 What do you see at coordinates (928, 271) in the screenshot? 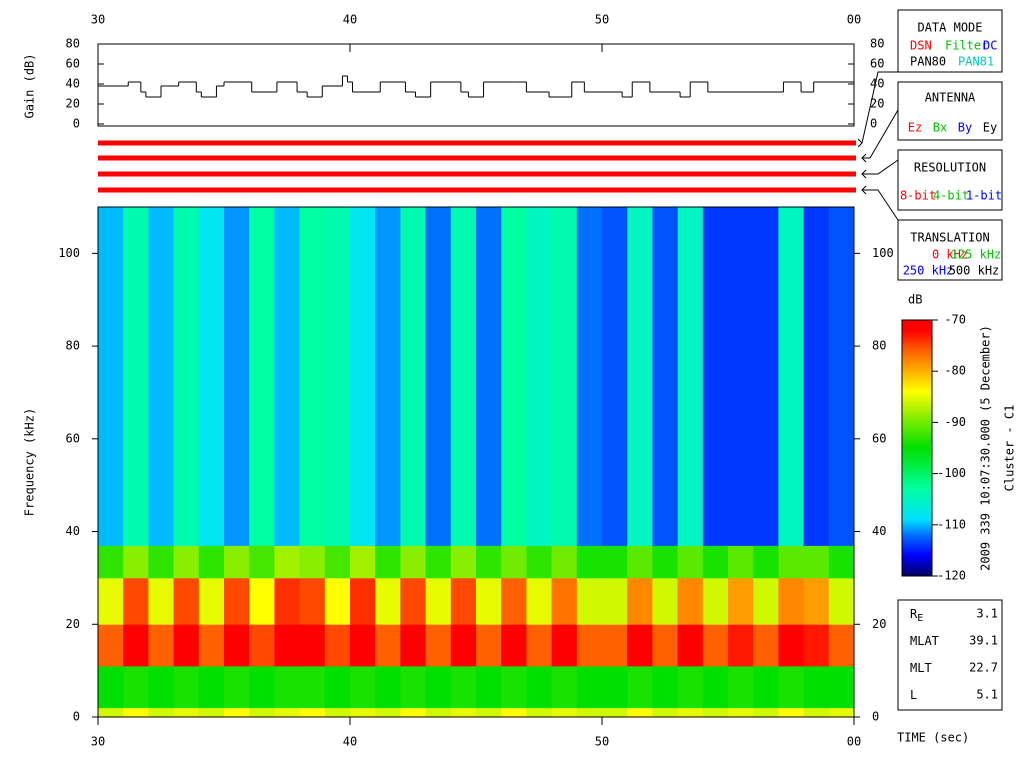
I see `panel-item: 250 kHz` at bounding box center [928, 271].